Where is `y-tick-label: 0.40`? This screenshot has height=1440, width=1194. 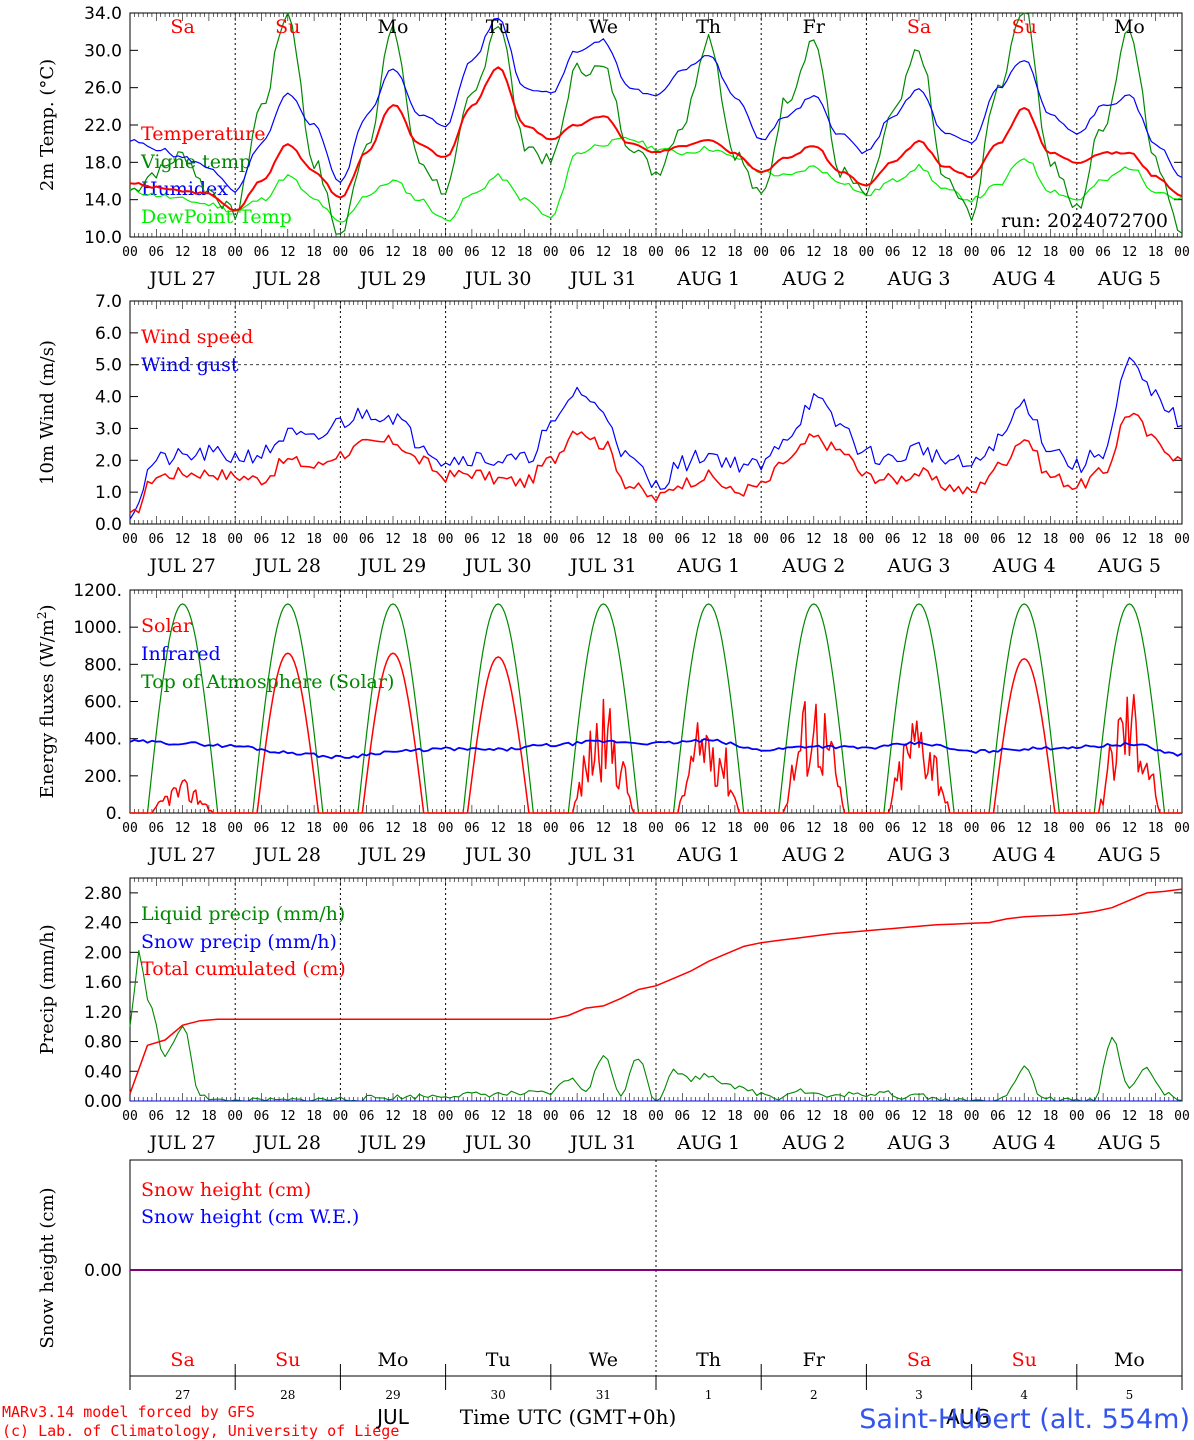 y-tick-label: 0.40 is located at coordinates (103, 1072).